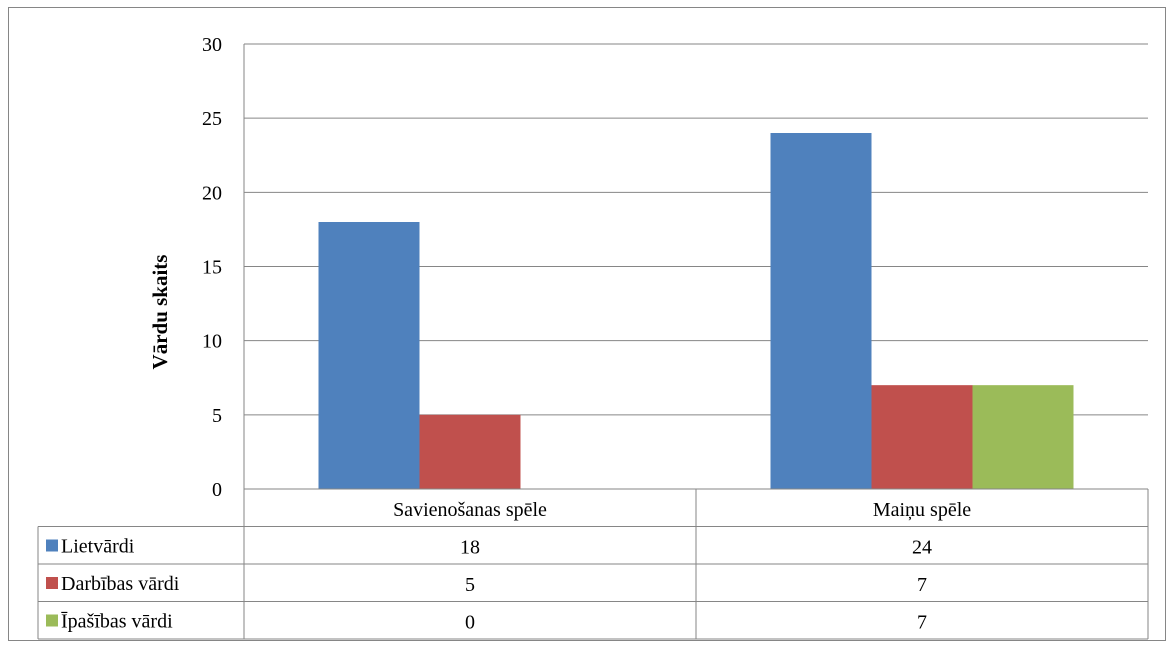 Image resolution: width=1176 pixels, height=648 pixels. I want to click on y-tick-label: 25, so click(212, 119).